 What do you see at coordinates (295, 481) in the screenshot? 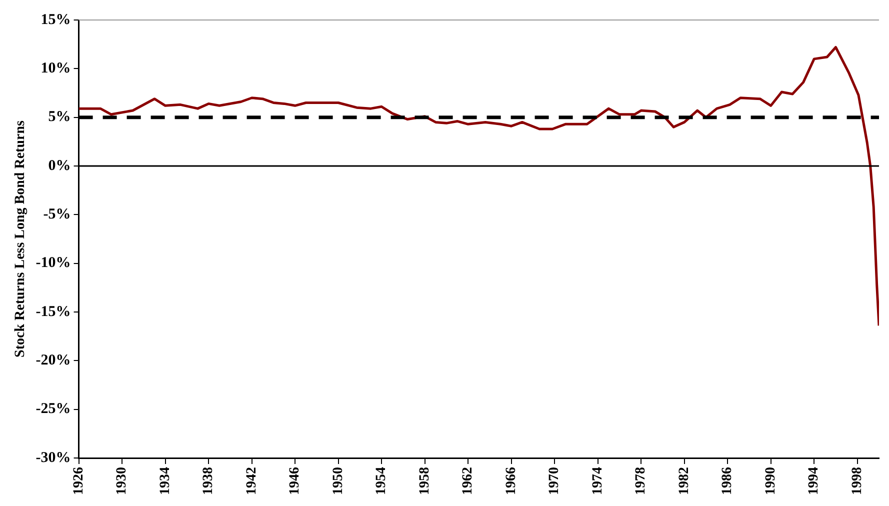
I see `x-tick-label: 1946` at bounding box center [295, 481].